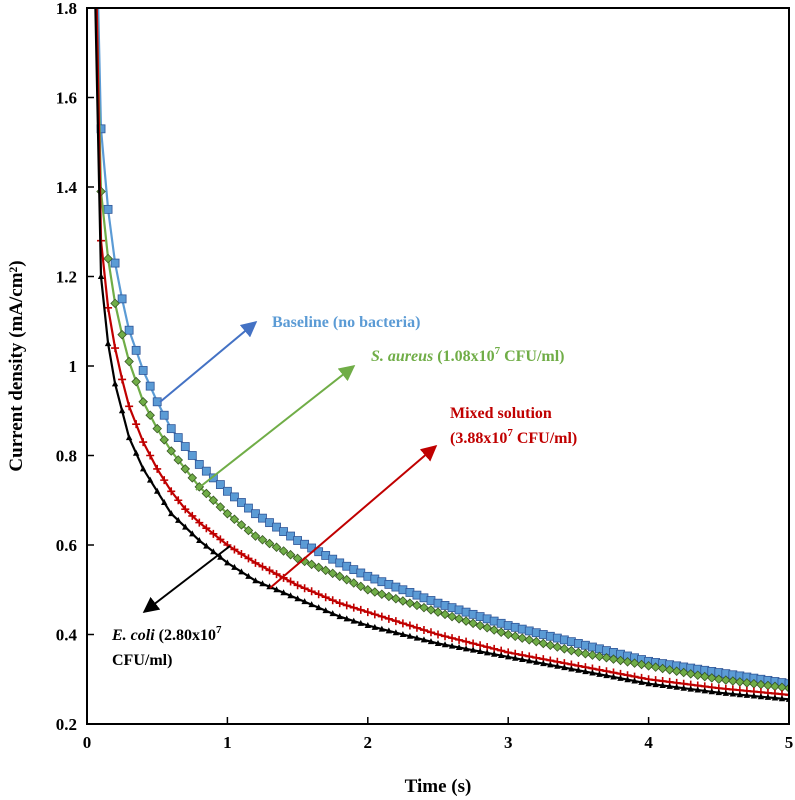 This screenshot has height=800, width=795. What do you see at coordinates (186, 579) in the screenshot?
I see `ecoli-arrow` at bounding box center [186, 579].